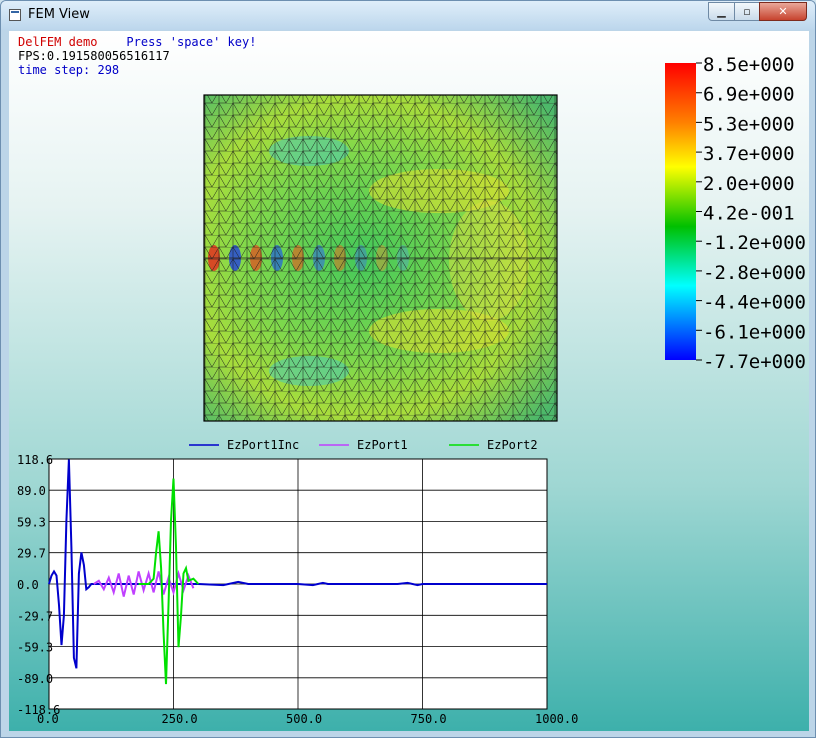  I want to click on colorbar-label: 5.3e+000, so click(749, 124).